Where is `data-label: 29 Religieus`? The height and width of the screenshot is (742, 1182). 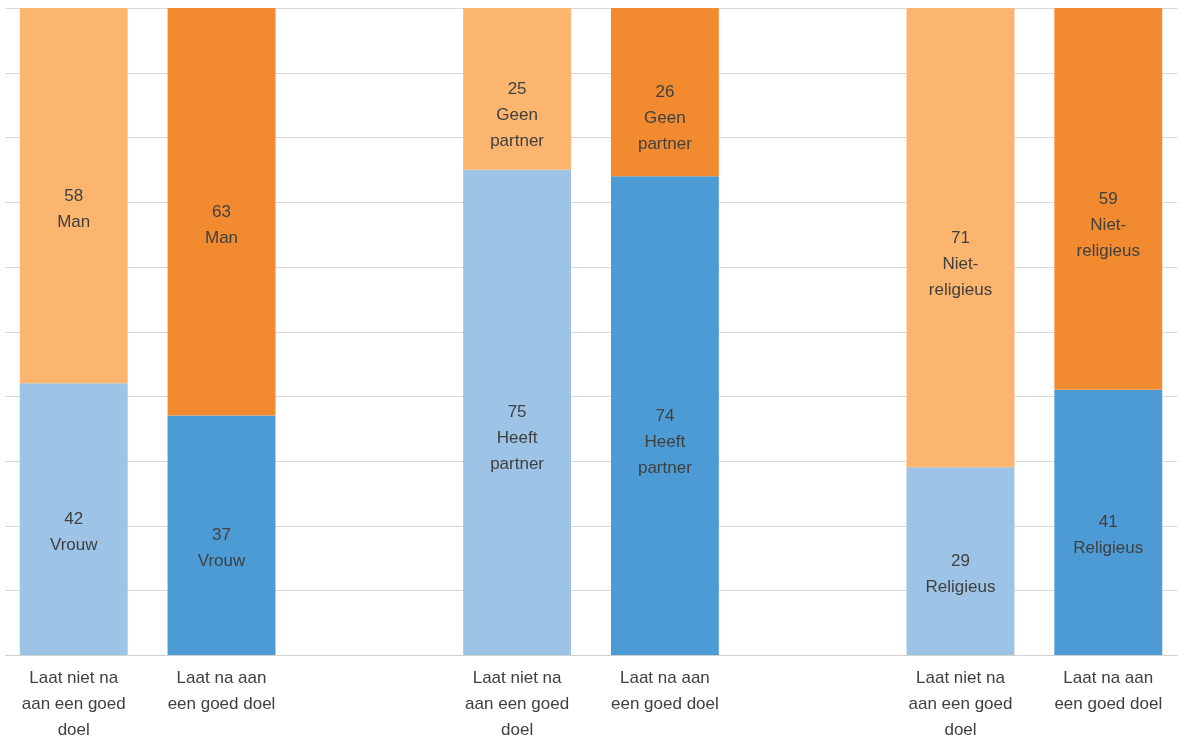 data-label: 29 Religieus is located at coordinates (960, 574).